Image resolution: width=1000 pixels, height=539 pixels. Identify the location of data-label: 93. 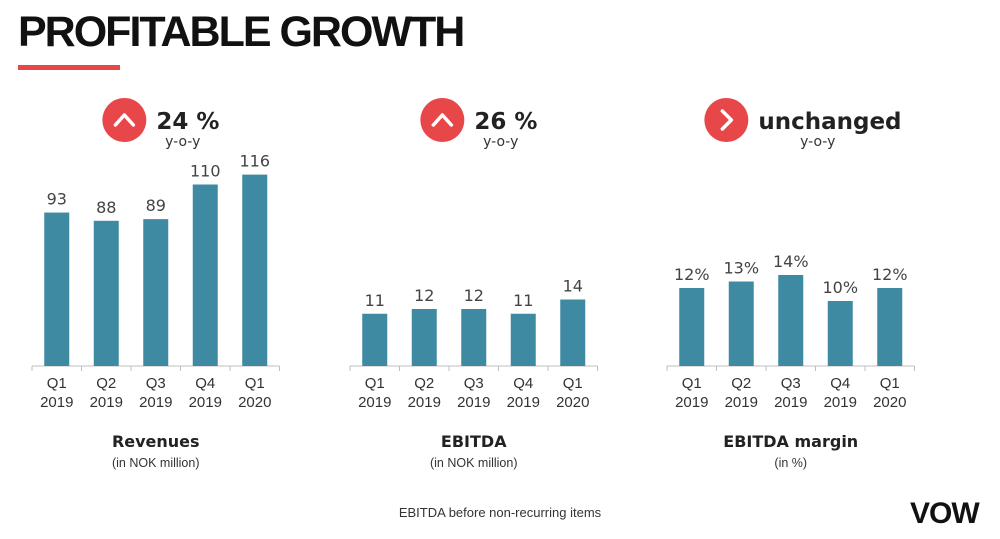
(57, 199).